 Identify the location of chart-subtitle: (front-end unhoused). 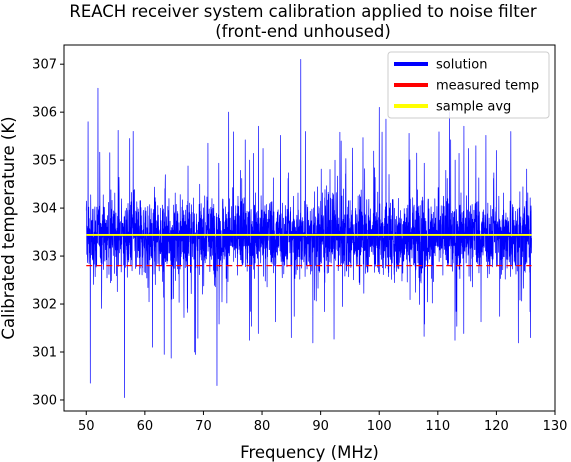
(303, 31).